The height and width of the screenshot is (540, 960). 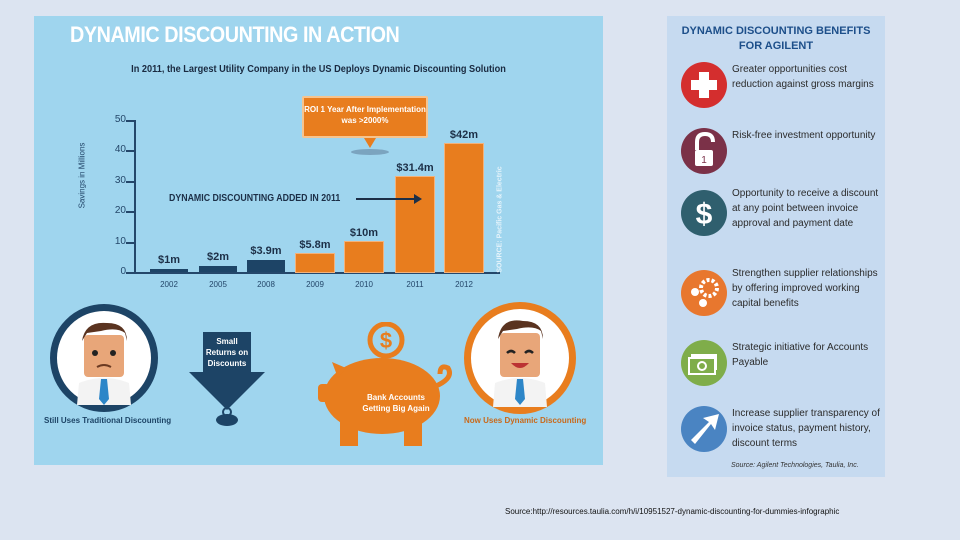 I want to click on bar-2009, so click(x=315, y=263).